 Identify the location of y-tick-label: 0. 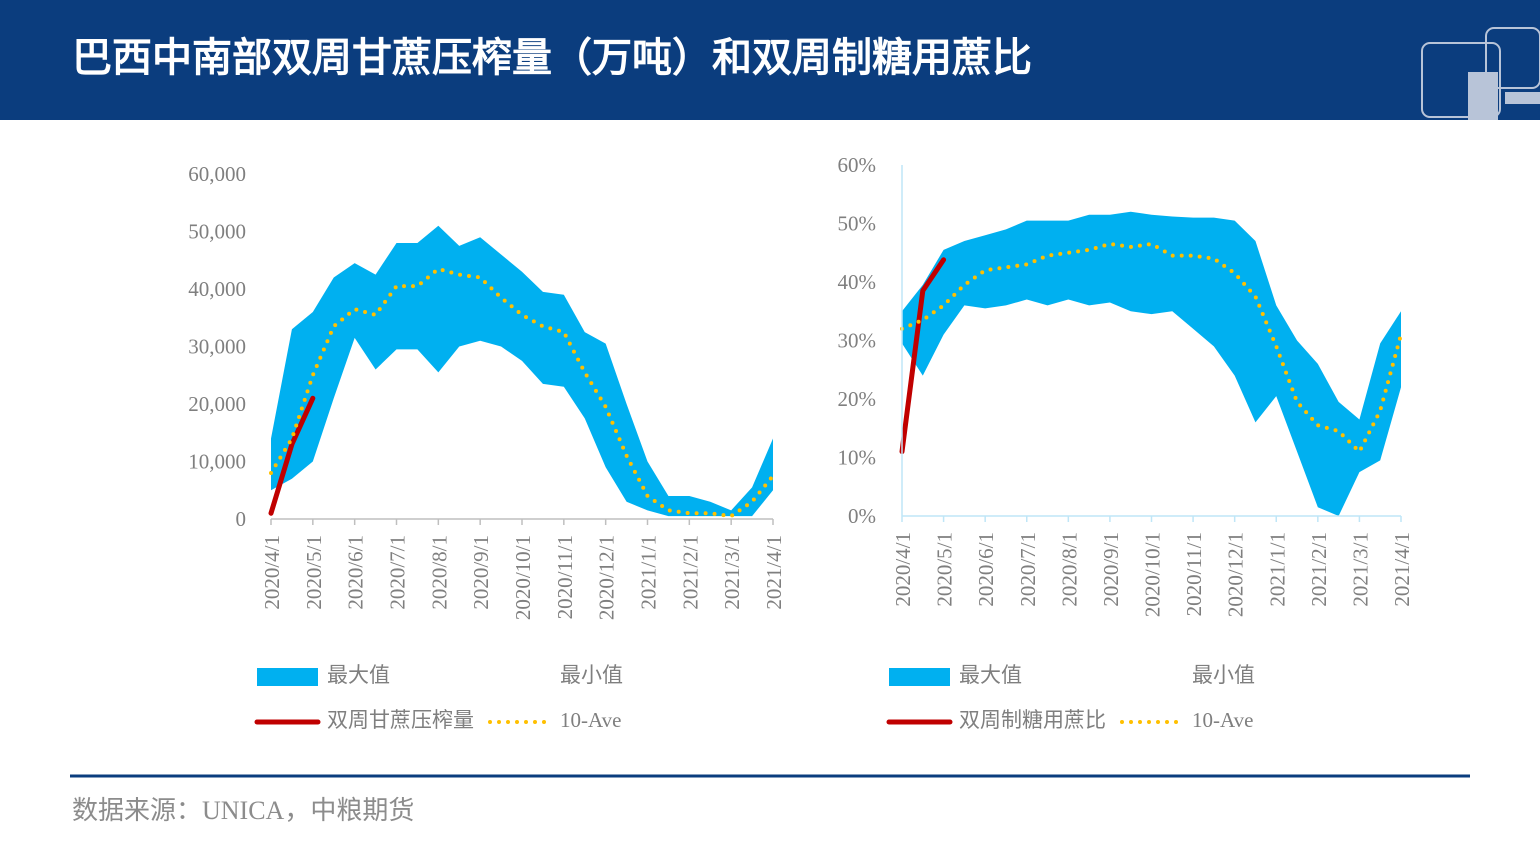
(241, 519).